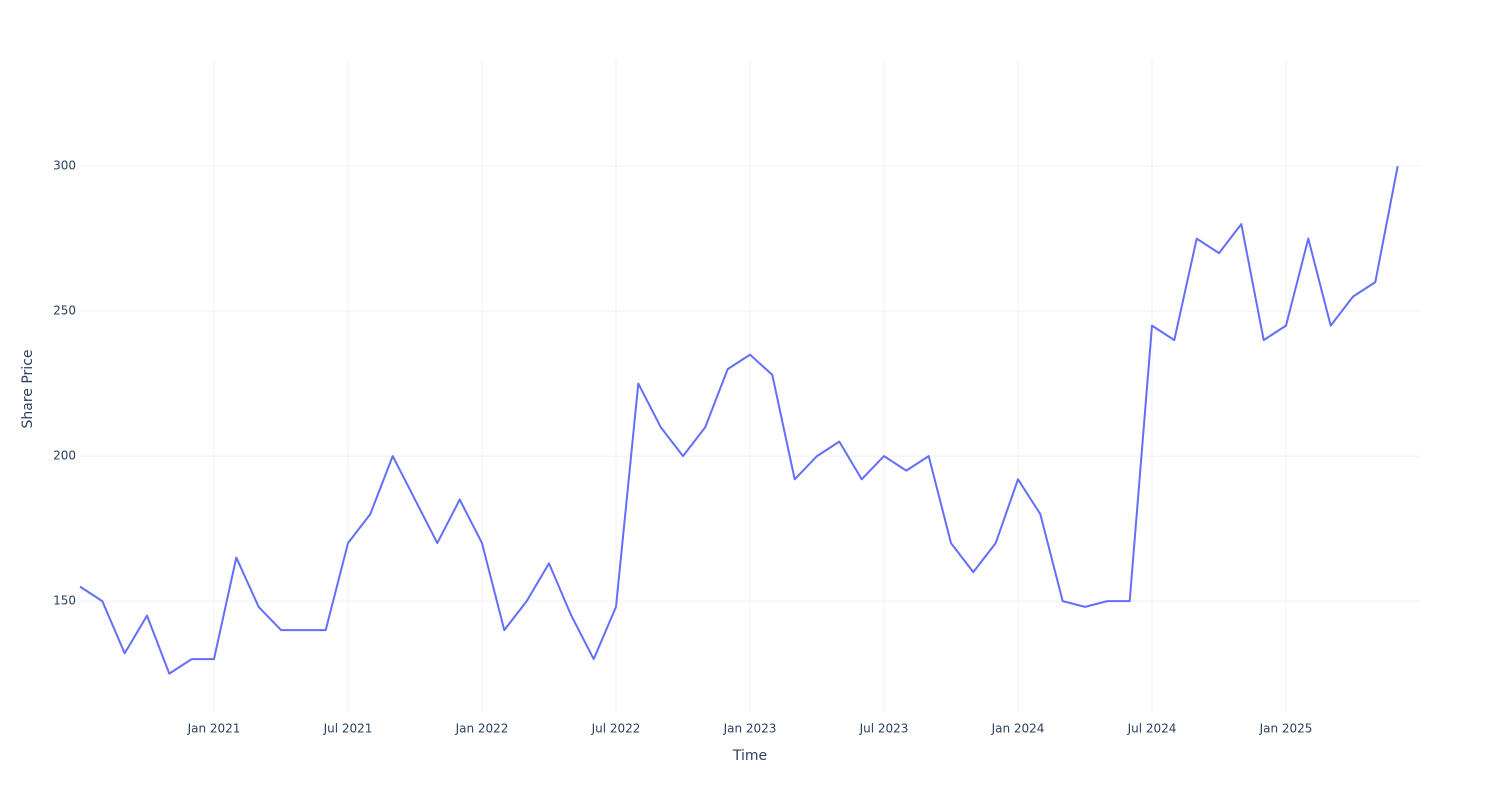 The image size is (1500, 800). I want to click on x-tick-label: Jan 2024, so click(1018, 729).